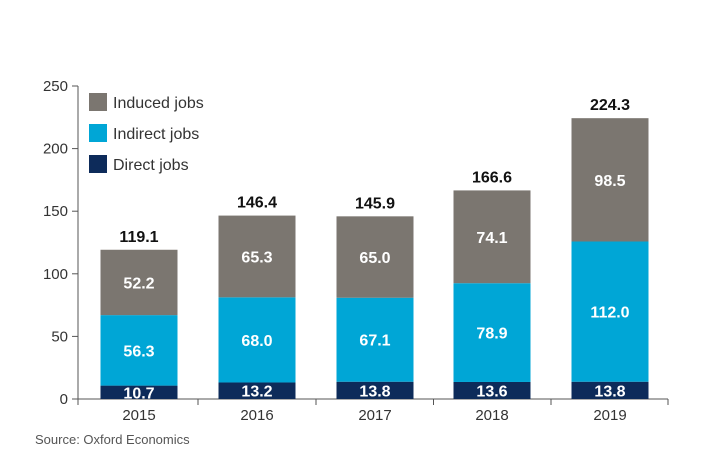  Describe the element at coordinates (151, 165) in the screenshot. I see `legend-label: Direct jobs` at that location.